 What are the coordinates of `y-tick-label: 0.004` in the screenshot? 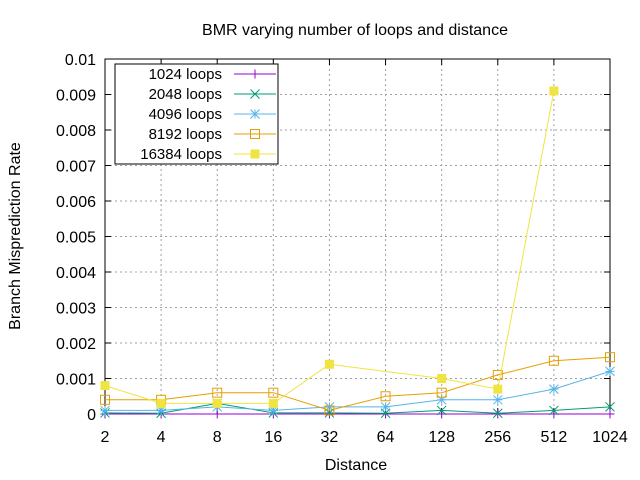 It's located at (76, 273).